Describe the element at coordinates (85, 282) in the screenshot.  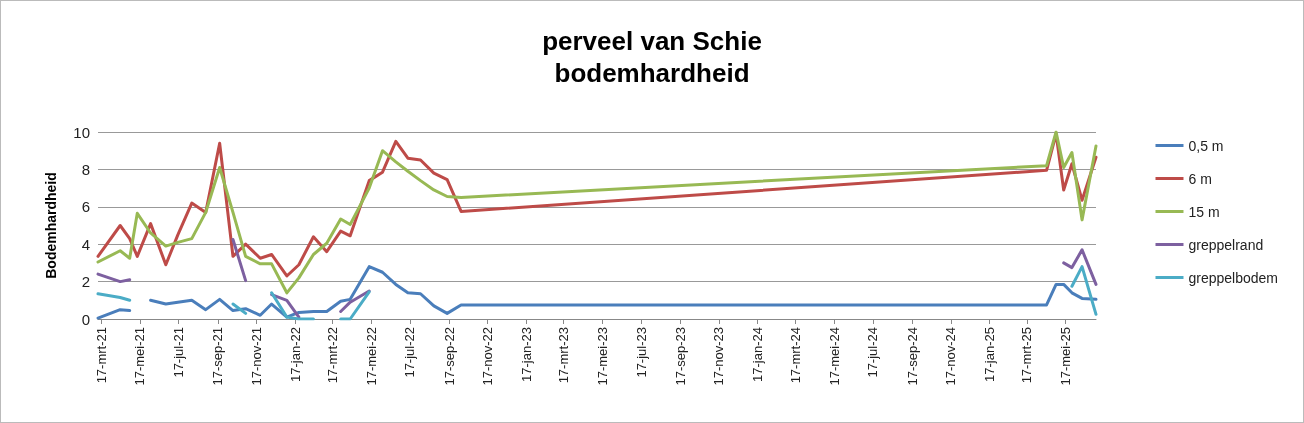
I see `y-tick-label: 2` at that location.